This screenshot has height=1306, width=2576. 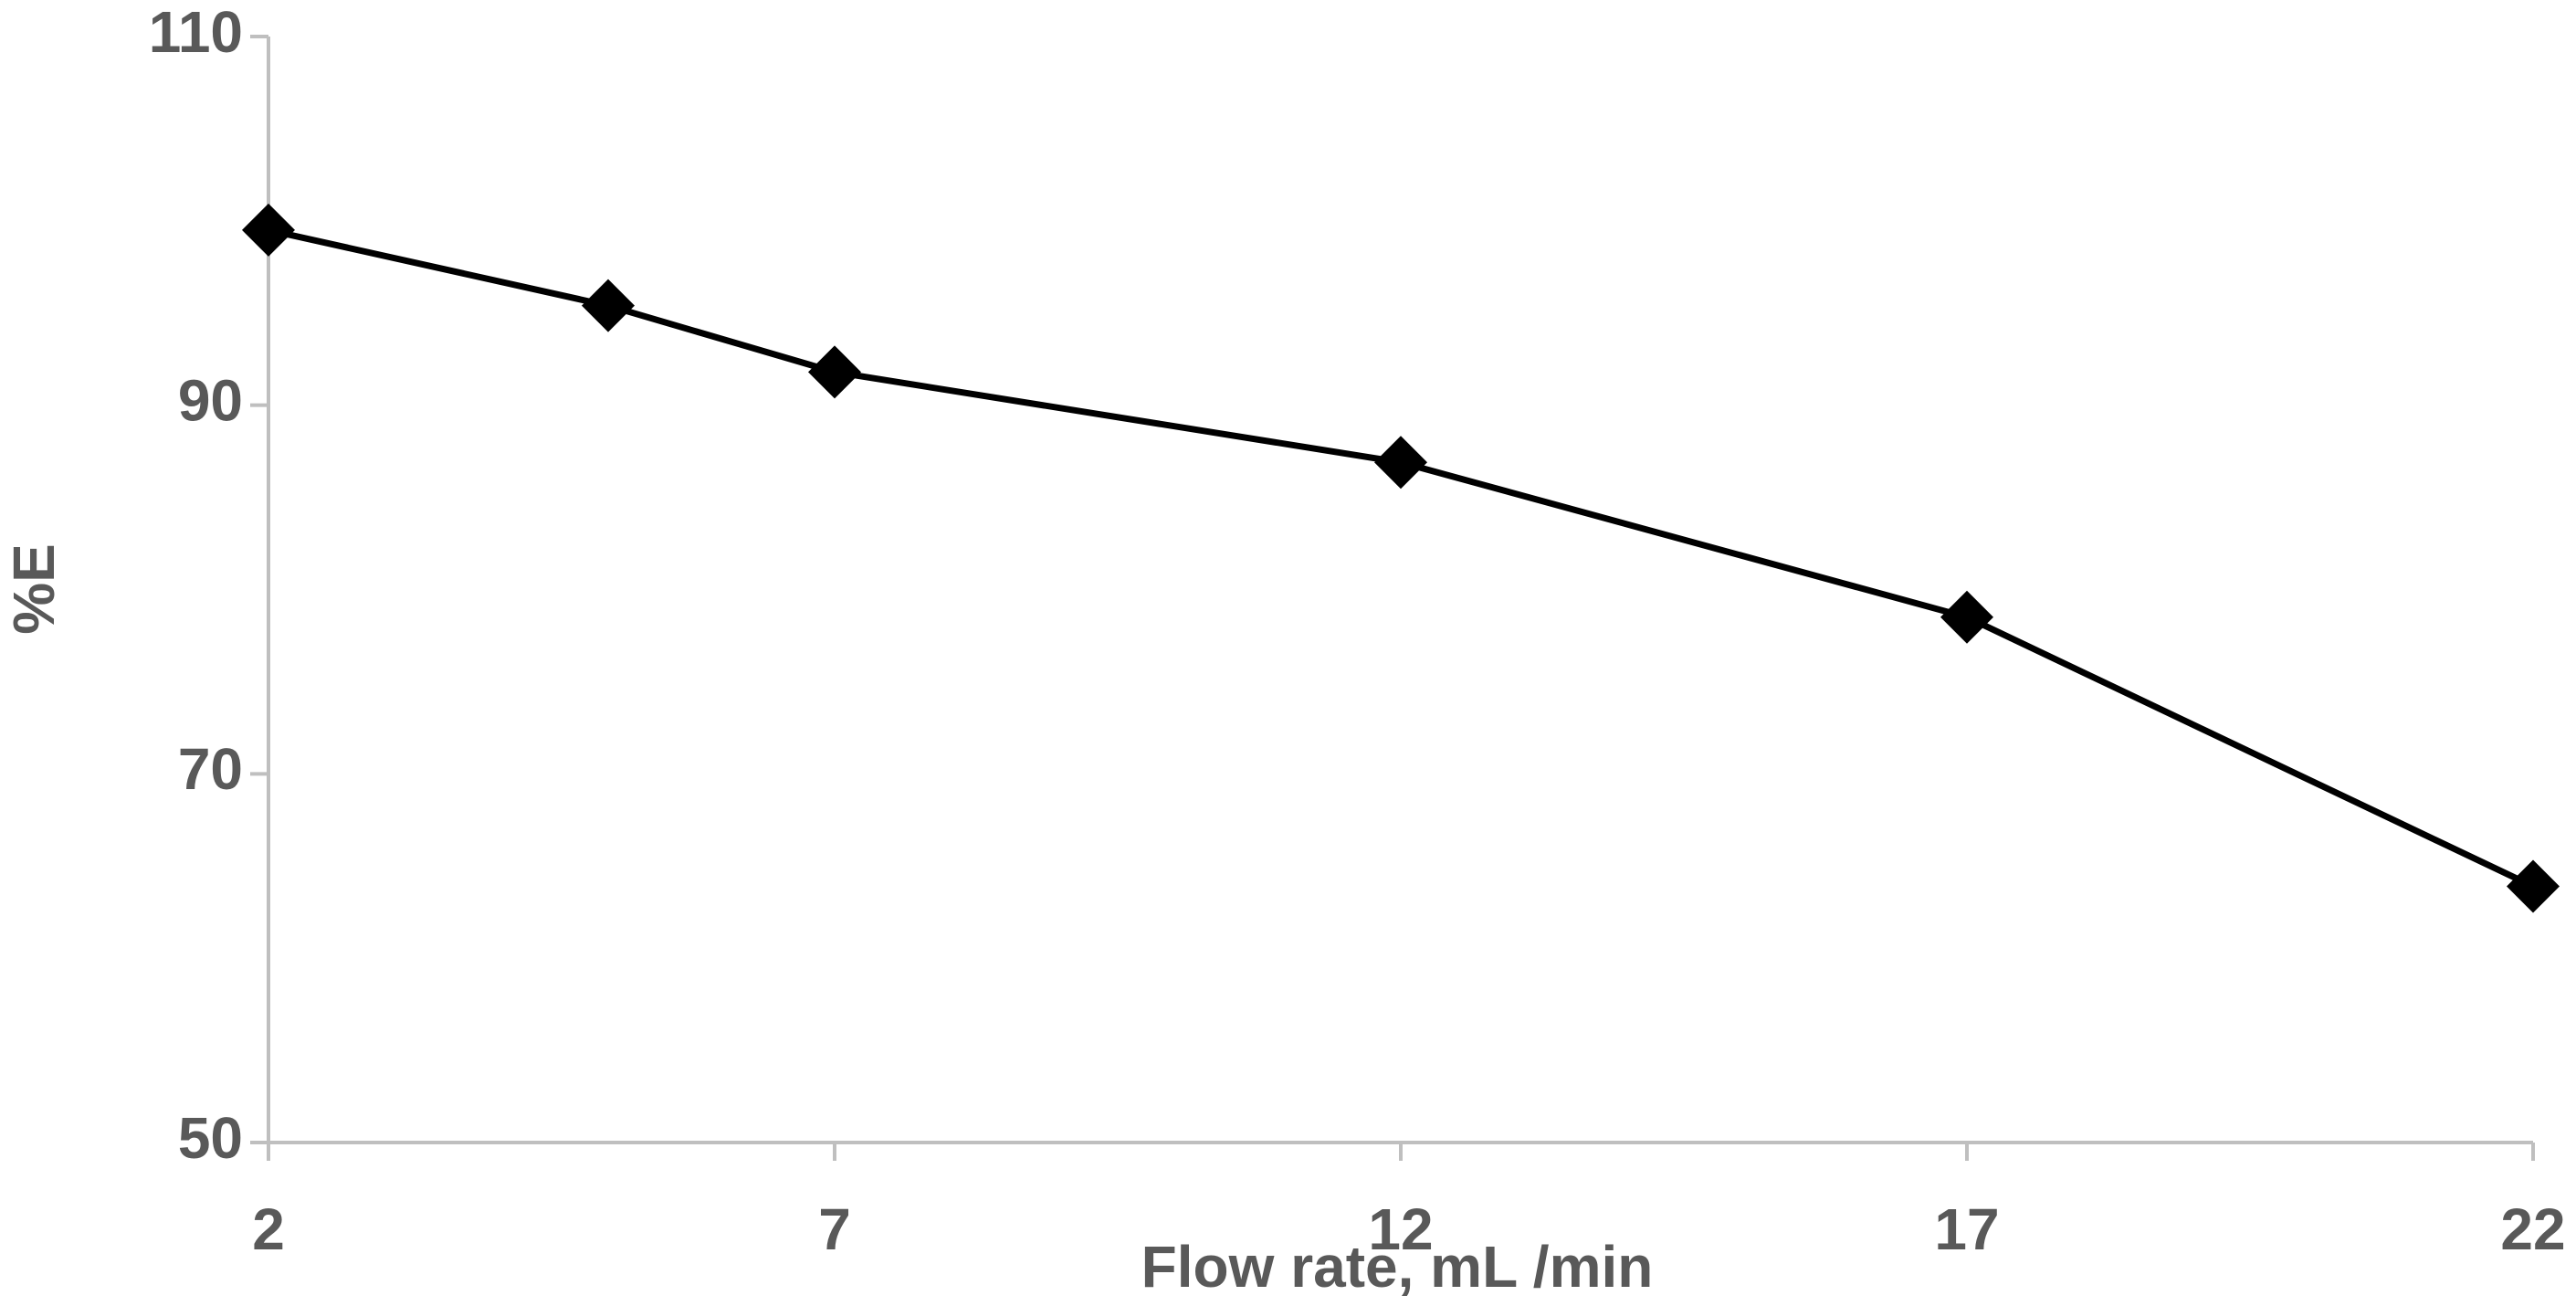 I want to click on y-tick-label: 70, so click(x=210, y=769).